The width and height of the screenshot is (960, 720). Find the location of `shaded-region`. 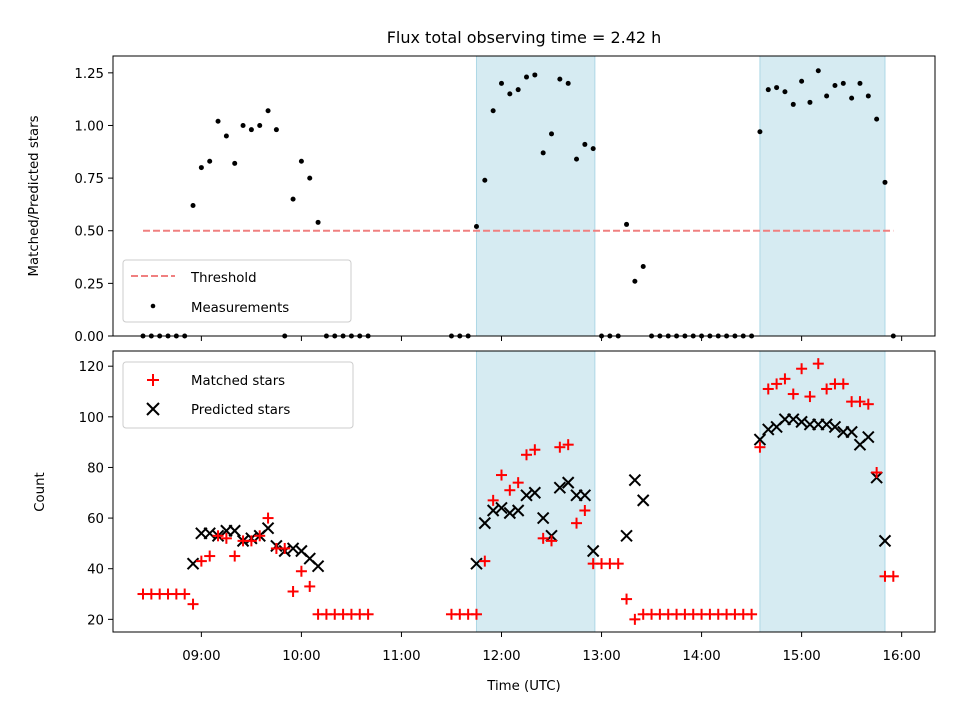

shaded-region is located at coordinates (822, 196).